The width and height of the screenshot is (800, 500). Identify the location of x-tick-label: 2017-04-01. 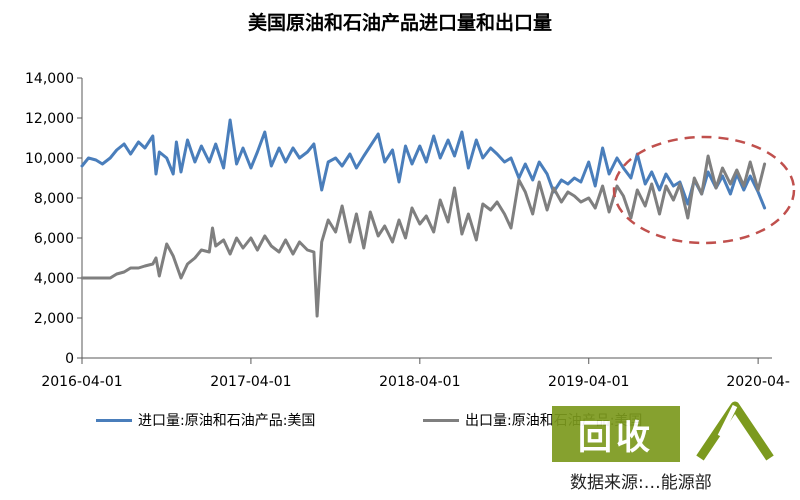
(250, 382).